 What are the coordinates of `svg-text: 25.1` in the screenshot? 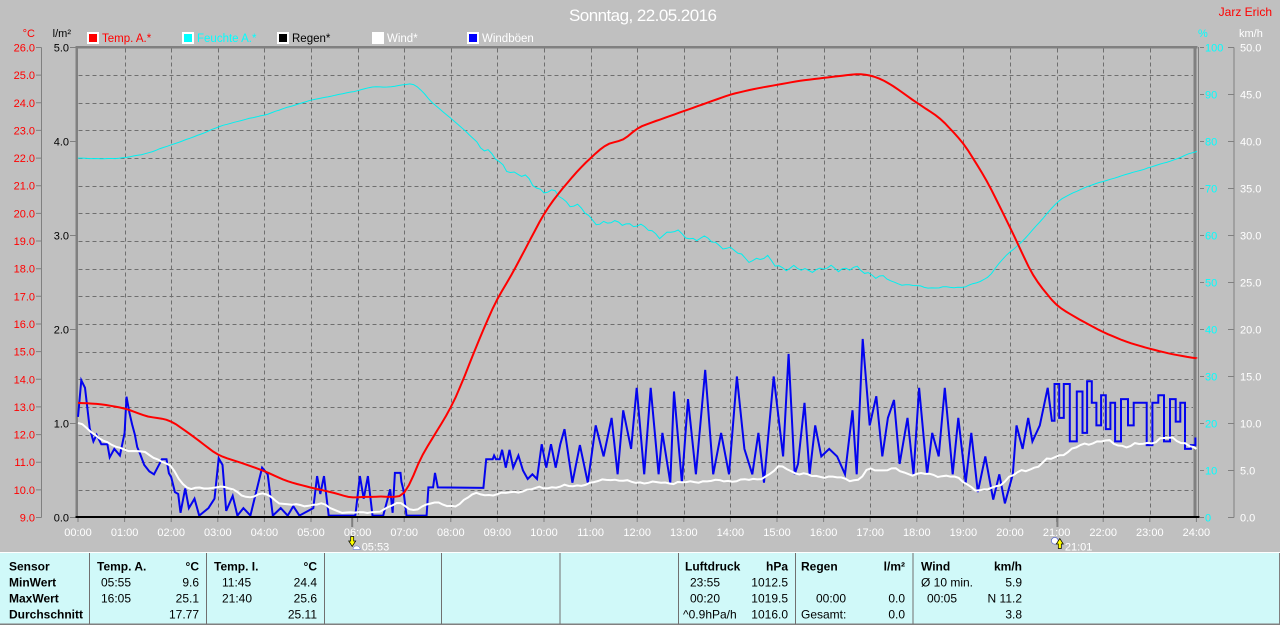 It's located at (188, 599).